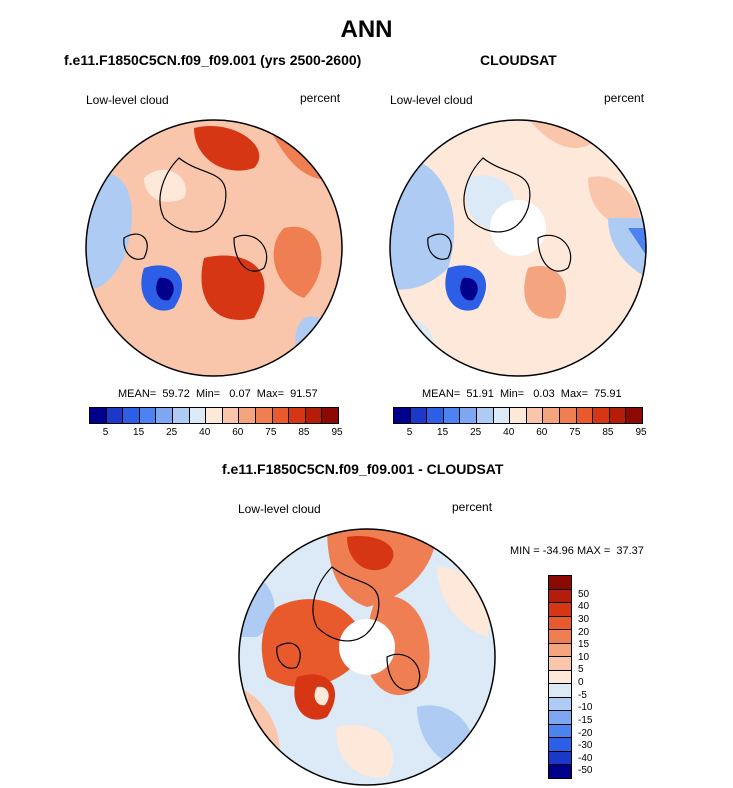 This screenshot has width=733, height=788. What do you see at coordinates (518, 60) in the screenshot?
I see `panel2-title: CLOUDSAT` at bounding box center [518, 60].